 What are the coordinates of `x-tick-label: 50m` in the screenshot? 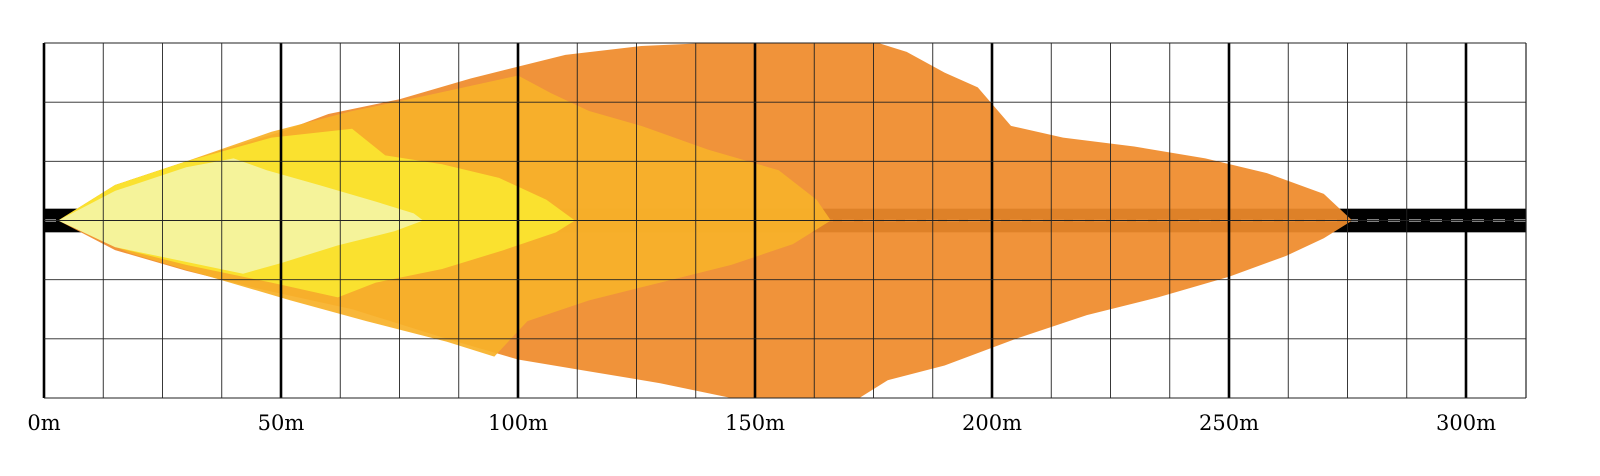 It's located at (281, 423).